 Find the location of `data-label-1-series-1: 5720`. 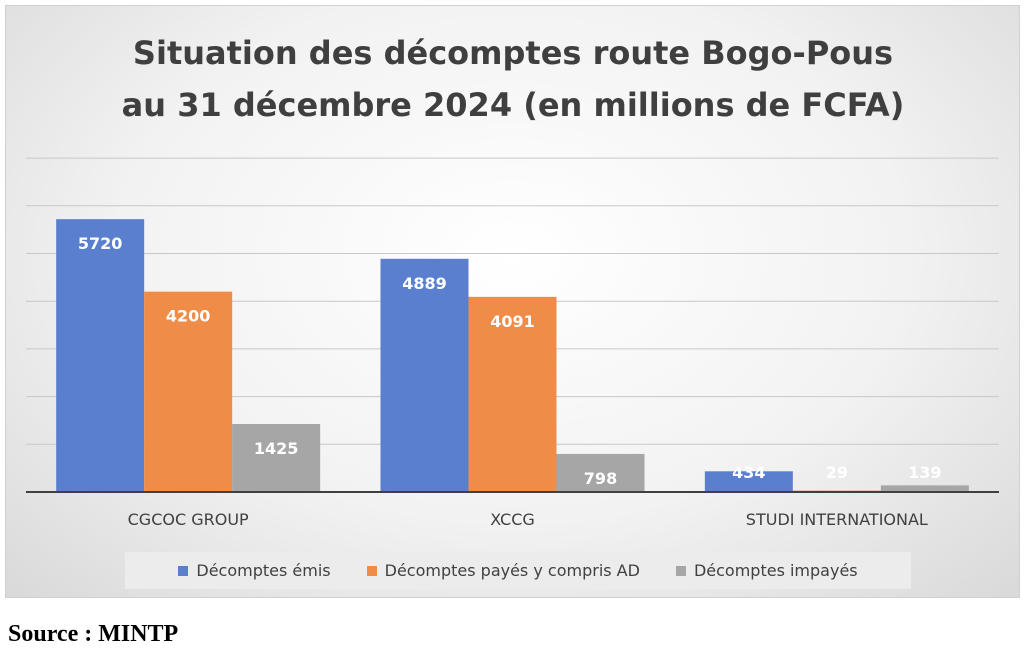

data-label-1-series-1: 5720 is located at coordinates (100, 243).